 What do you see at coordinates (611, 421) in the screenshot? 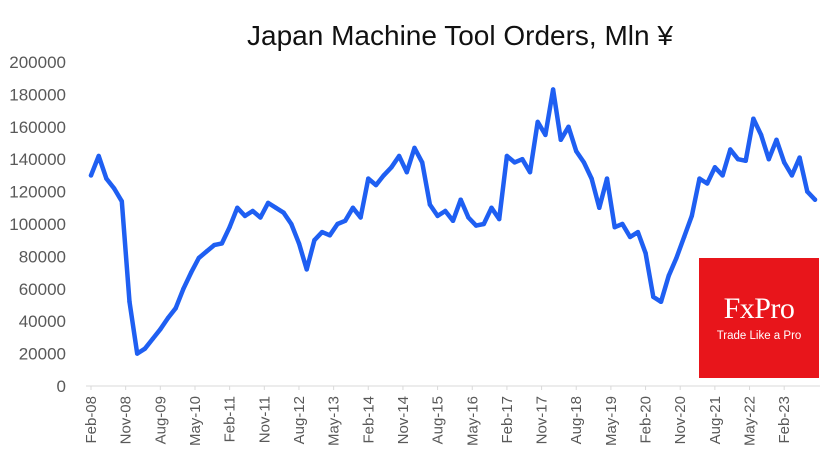
I see `x-tick-label: May-19` at bounding box center [611, 421].